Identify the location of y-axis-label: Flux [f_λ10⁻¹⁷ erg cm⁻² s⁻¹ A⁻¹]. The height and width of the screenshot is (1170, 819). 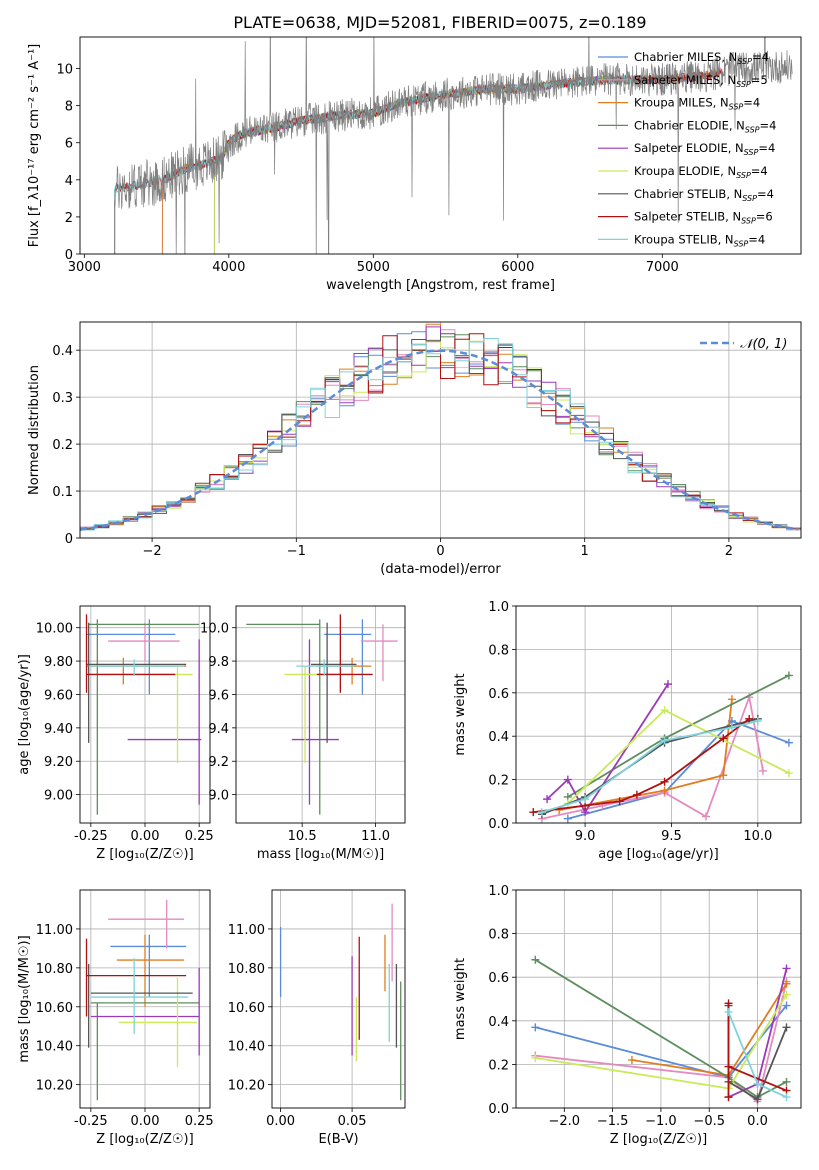
(34, 146).